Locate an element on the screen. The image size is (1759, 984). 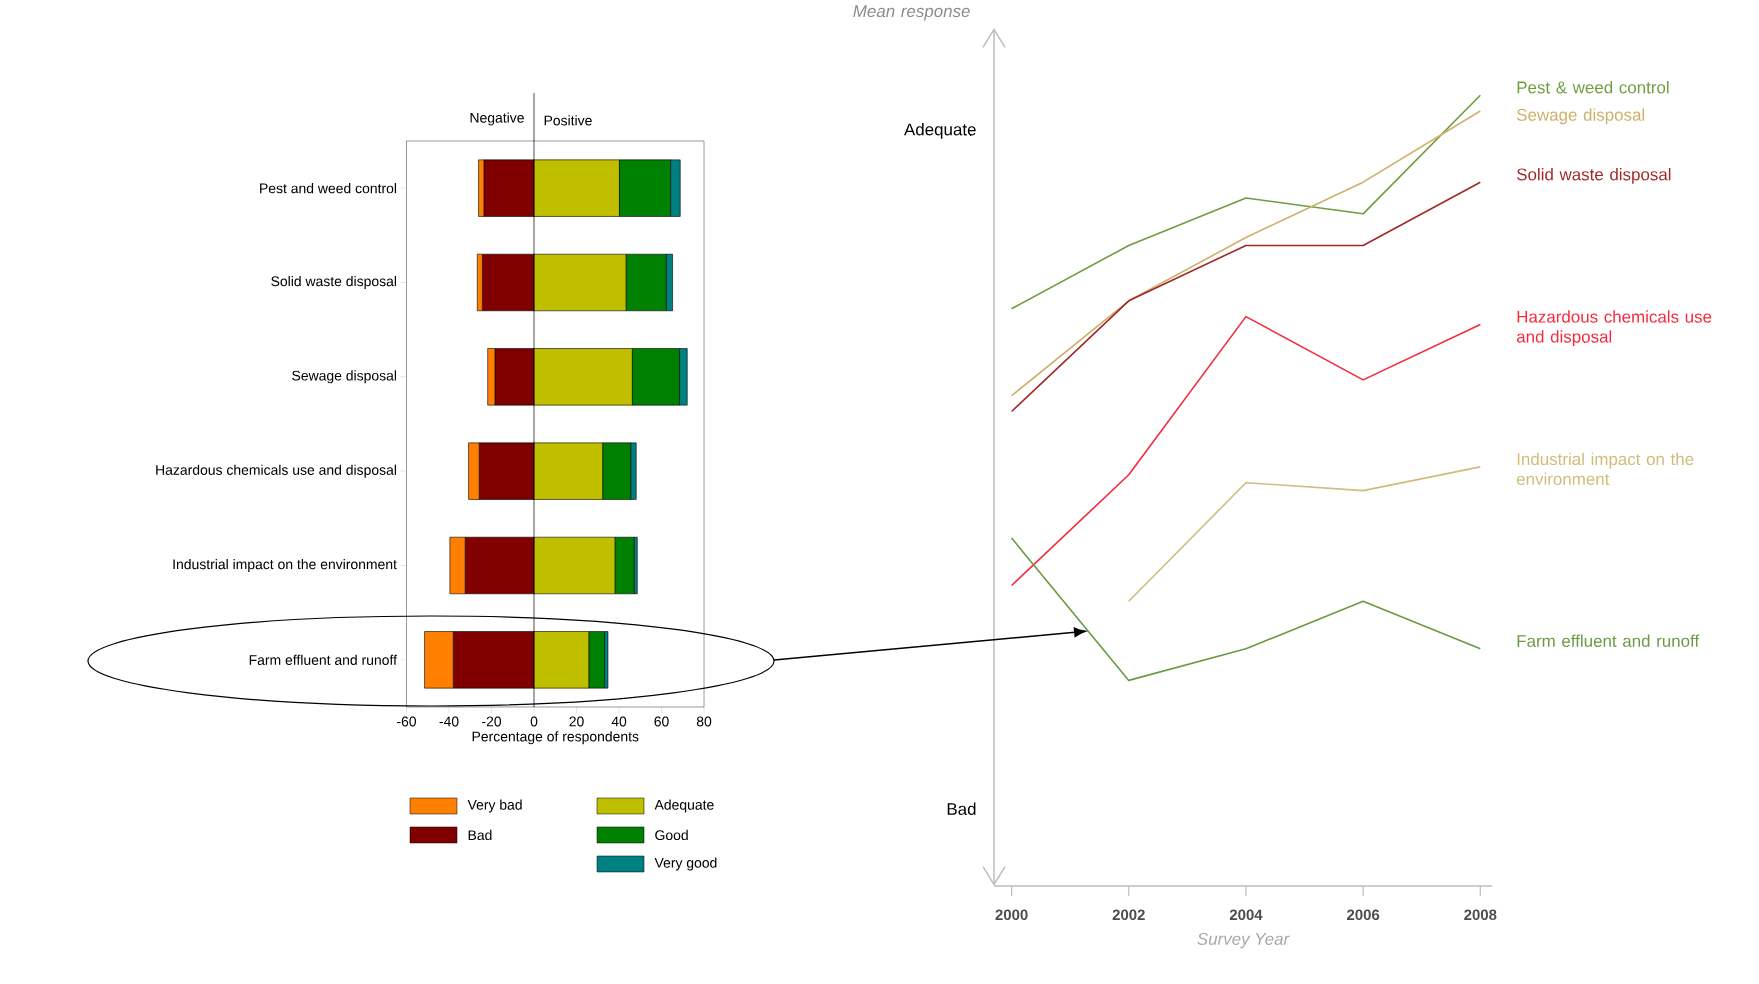
x-tick-label: 80 is located at coordinates (704, 721).